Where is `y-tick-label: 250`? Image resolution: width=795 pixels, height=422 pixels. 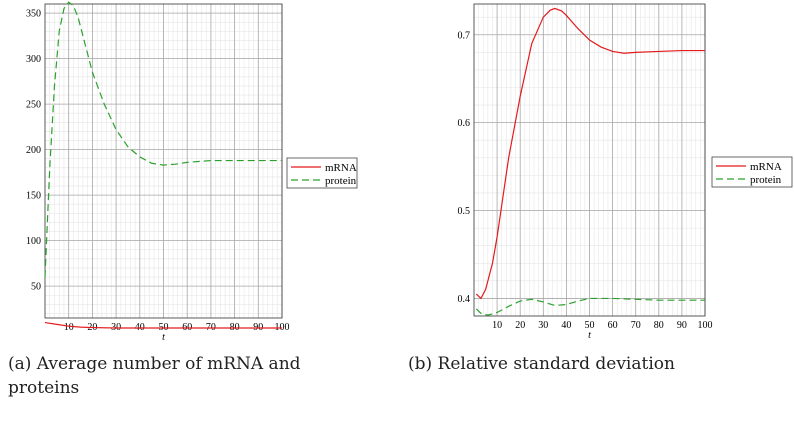
y-tick-label: 250 is located at coordinates (33, 105).